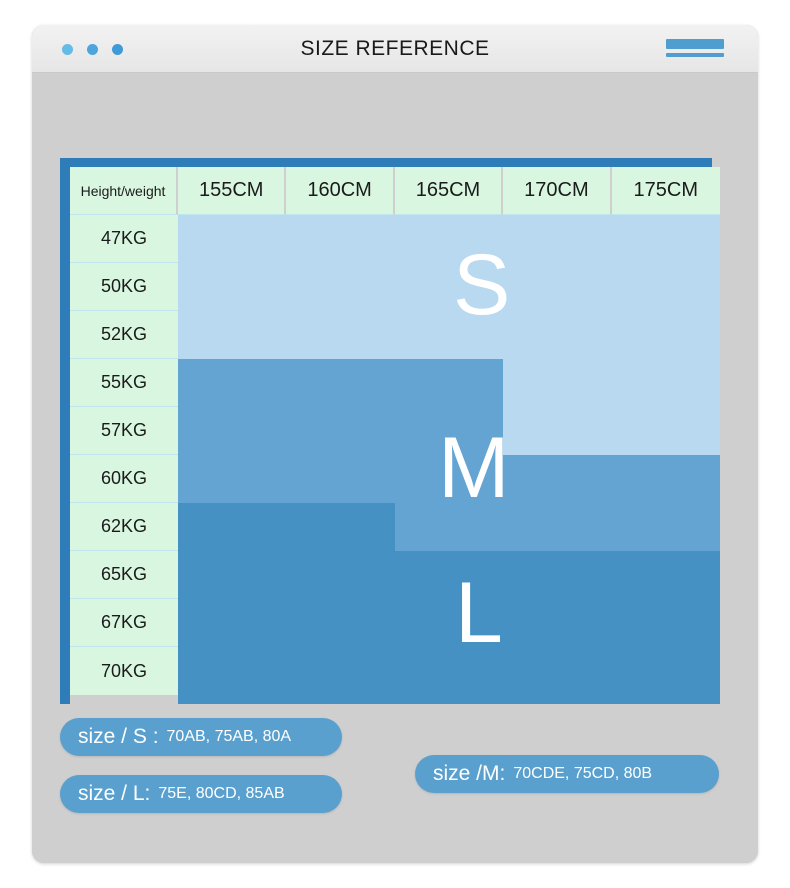  What do you see at coordinates (118, 736) in the screenshot?
I see `legend-pill-s-label: size / S :` at bounding box center [118, 736].